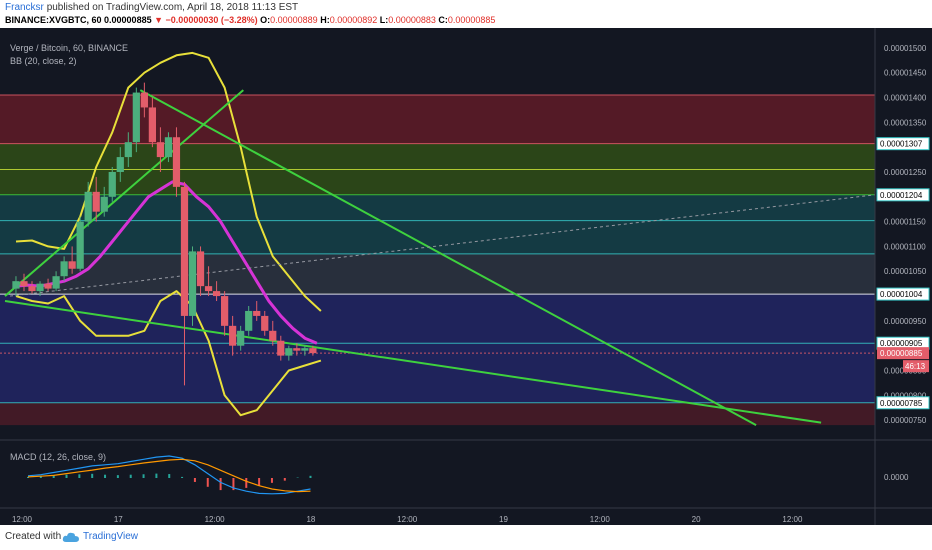  Describe the element at coordinates (353, 20) in the screenshot. I see `high-value: 0.00000892` at that location.